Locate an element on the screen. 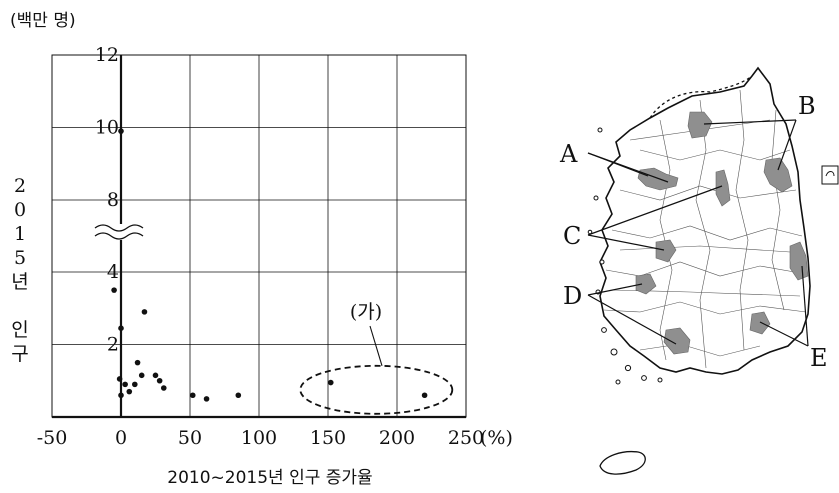 The width and height of the screenshot is (839, 493). annotation-ellipse is located at coordinates (376, 389).